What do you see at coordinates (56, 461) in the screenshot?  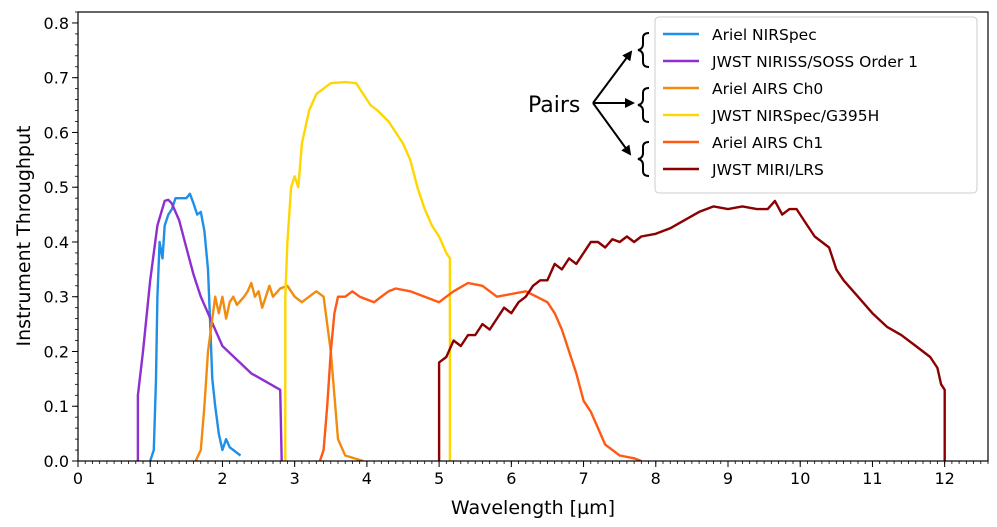 I see `y-tick-label: 0.0` at bounding box center [56, 461].